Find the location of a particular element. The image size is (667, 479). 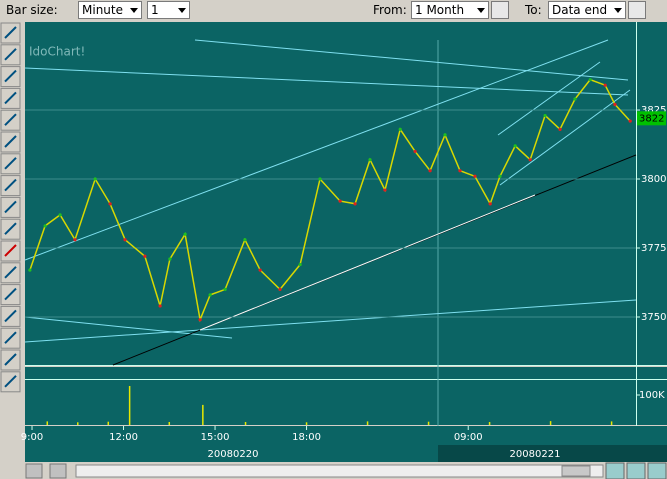

last-price-label: 3822 is located at coordinates (651, 118).